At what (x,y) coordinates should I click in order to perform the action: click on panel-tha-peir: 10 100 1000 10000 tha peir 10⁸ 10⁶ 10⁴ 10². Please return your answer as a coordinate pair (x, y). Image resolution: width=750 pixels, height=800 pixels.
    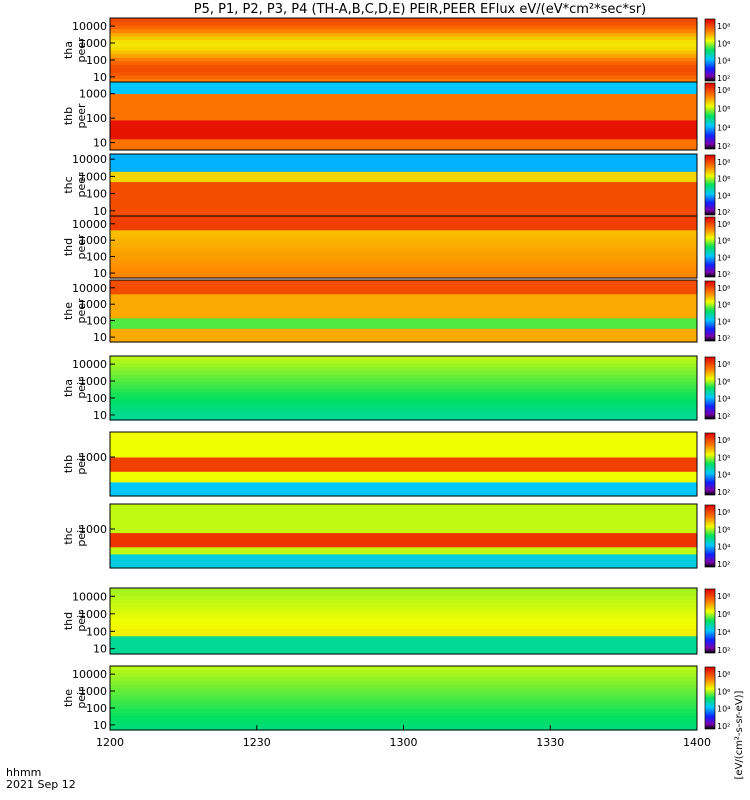
    Looking at the image, I should click on (396, 388).